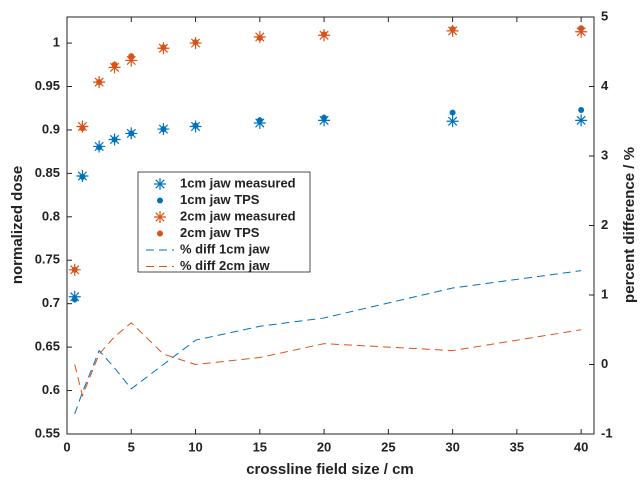 The width and height of the screenshot is (643, 489). What do you see at coordinates (220, 232) in the screenshot?
I see `legend-label: 2cm jaw TPS` at bounding box center [220, 232].